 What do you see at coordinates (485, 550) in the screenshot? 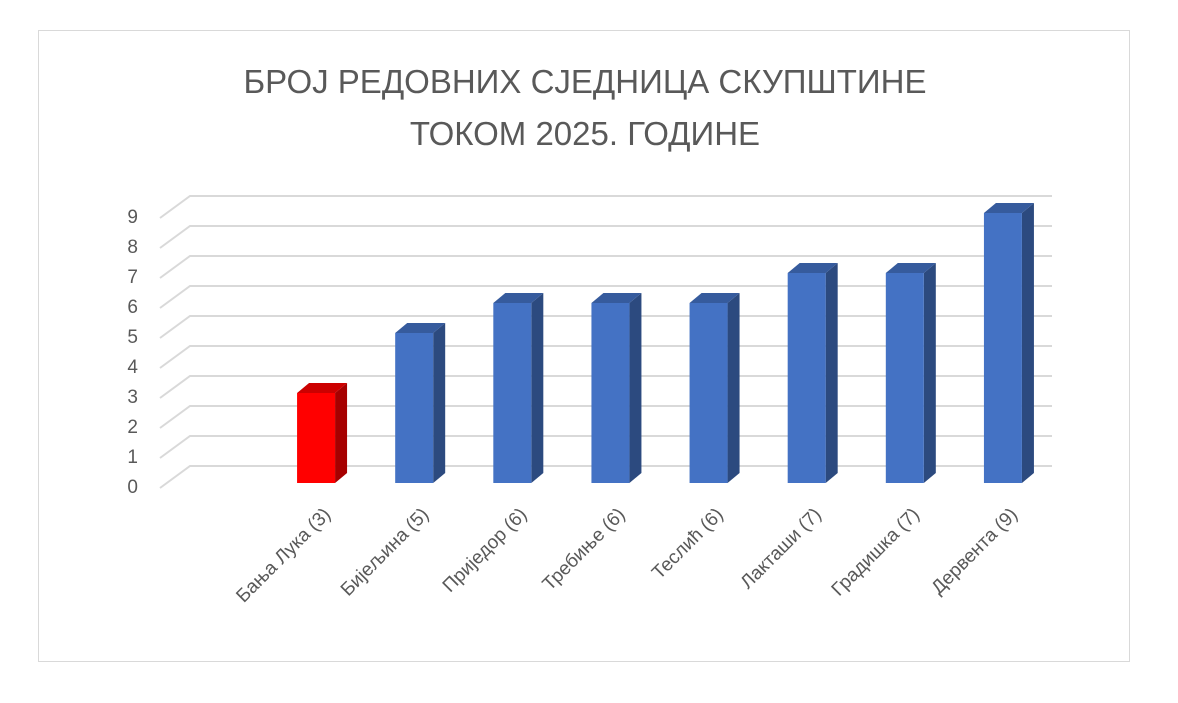
I see `x-tick-label: Приједор (6)` at bounding box center [485, 550].